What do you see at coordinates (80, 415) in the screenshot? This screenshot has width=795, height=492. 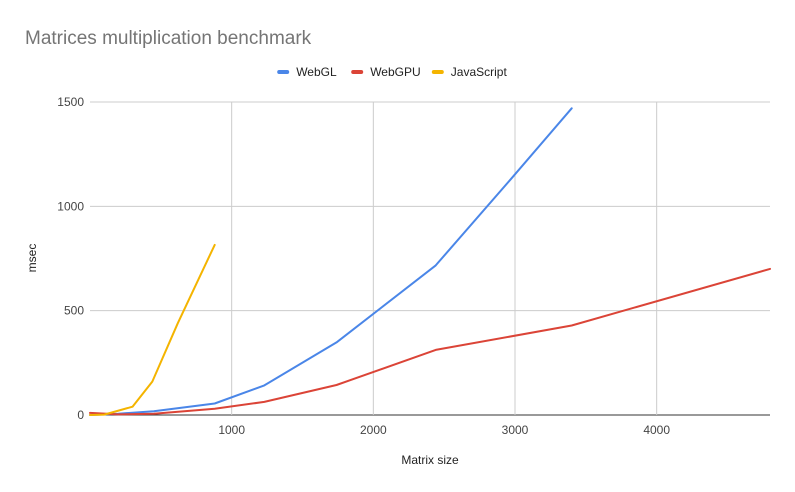 I see `y-tick-label: 0` at bounding box center [80, 415].